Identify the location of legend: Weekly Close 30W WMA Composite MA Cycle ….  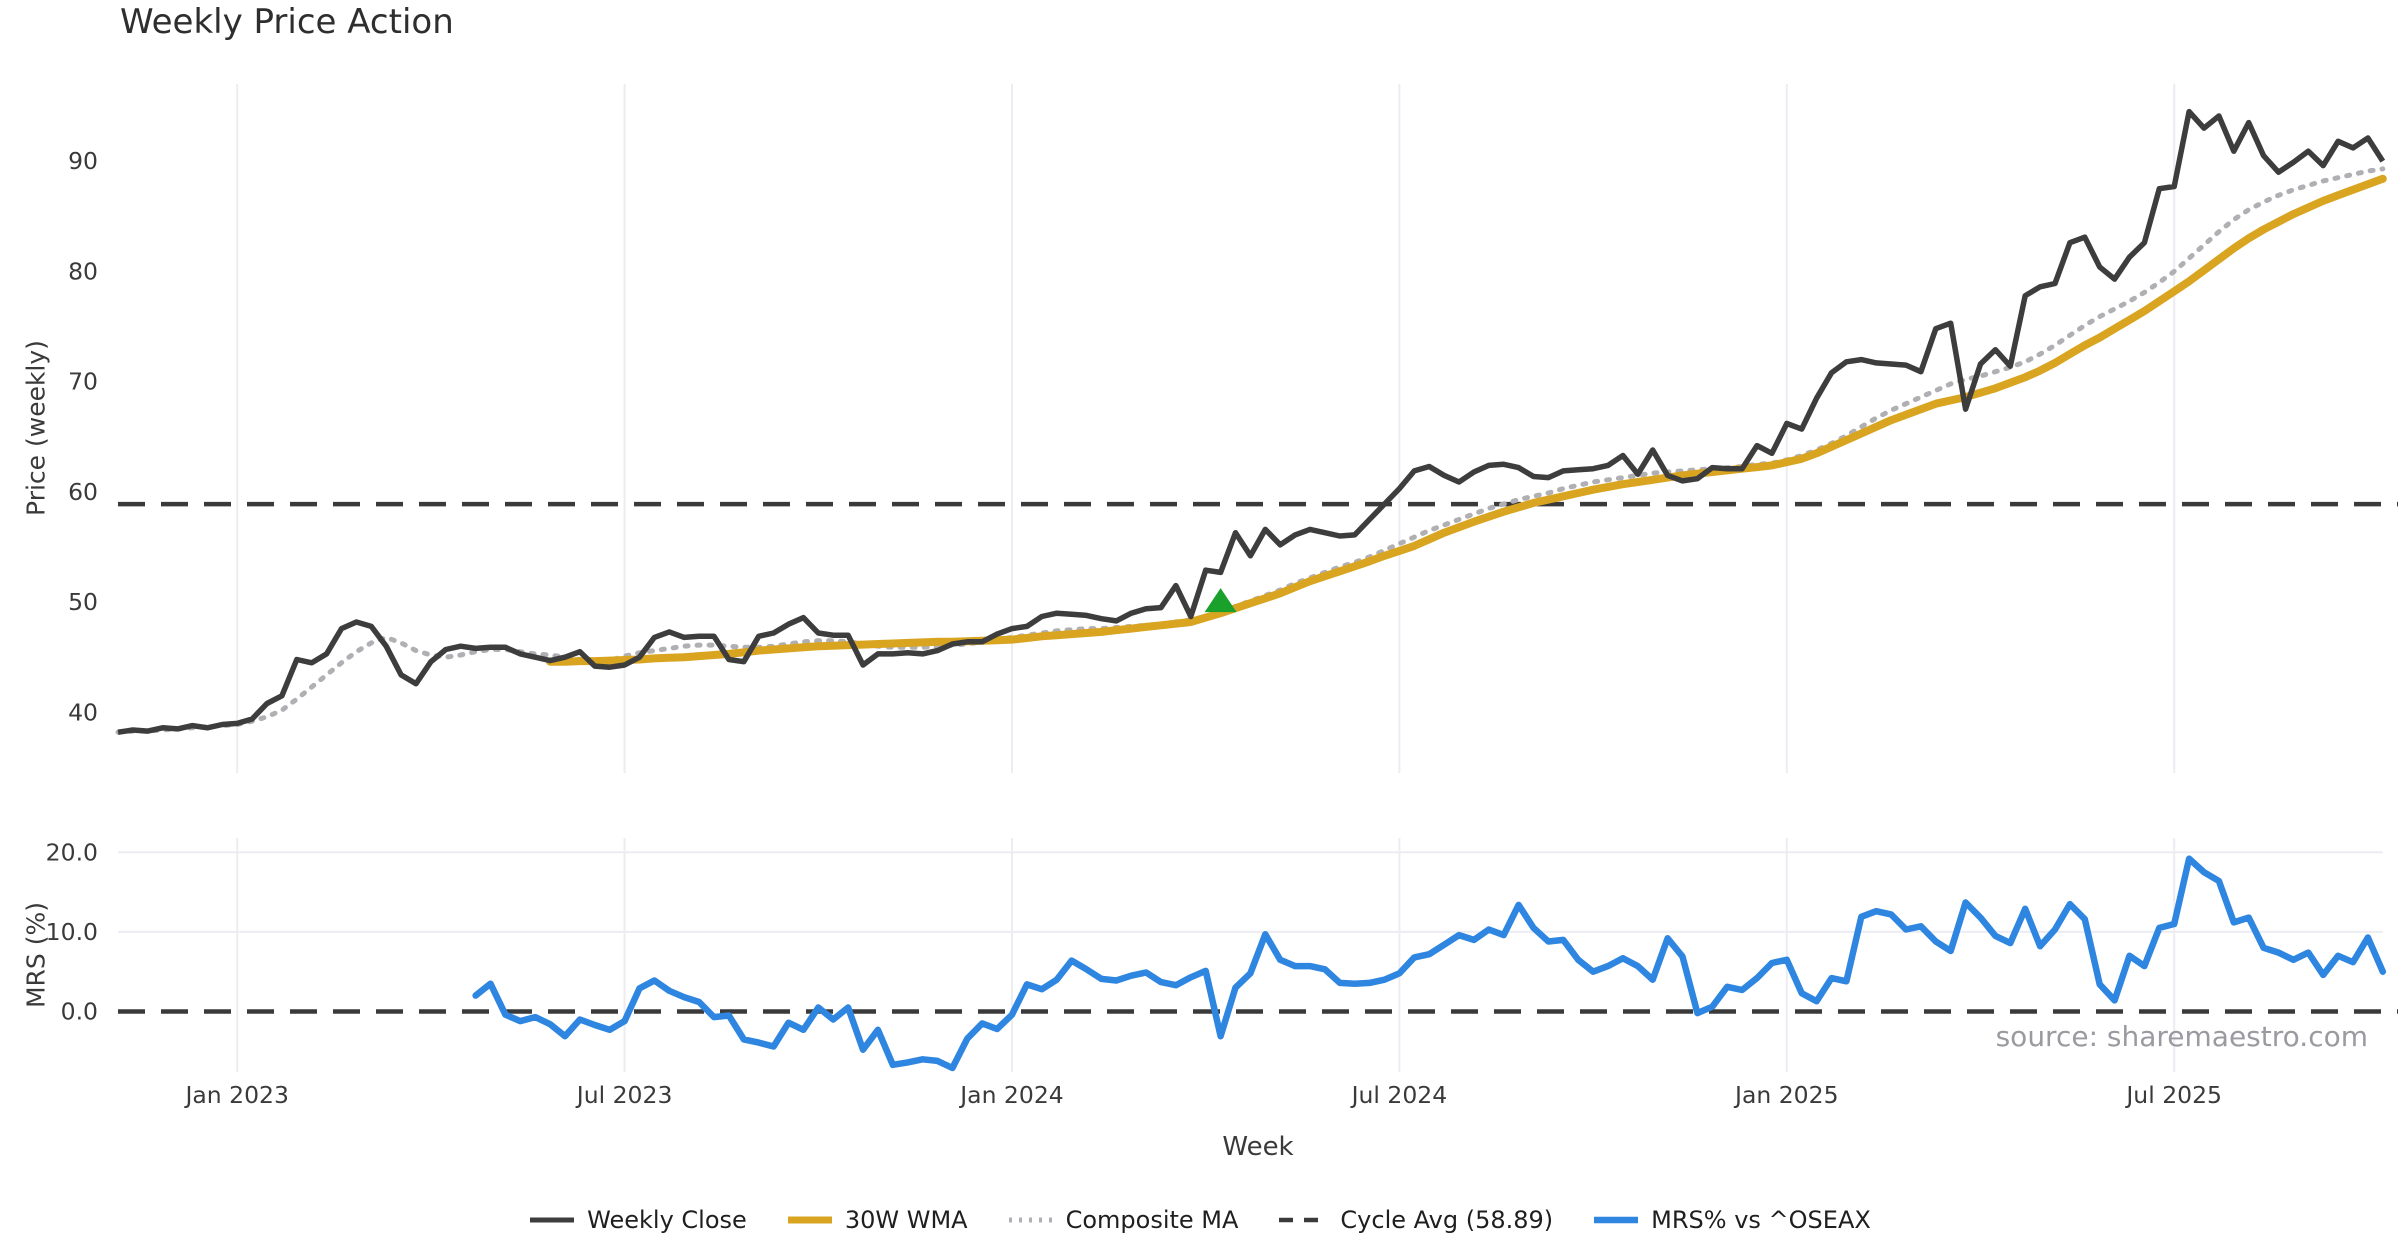
(1200, 1220).